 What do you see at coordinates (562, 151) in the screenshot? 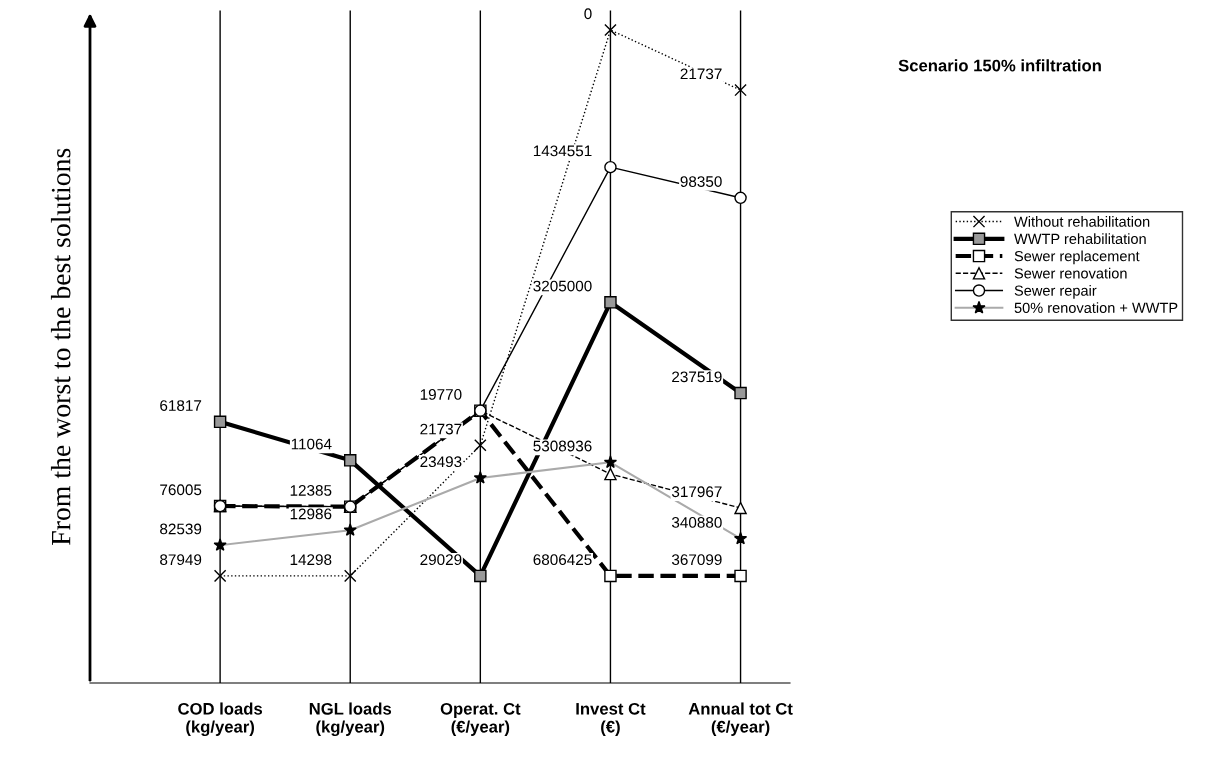
I see `annotation: 1434551` at bounding box center [562, 151].